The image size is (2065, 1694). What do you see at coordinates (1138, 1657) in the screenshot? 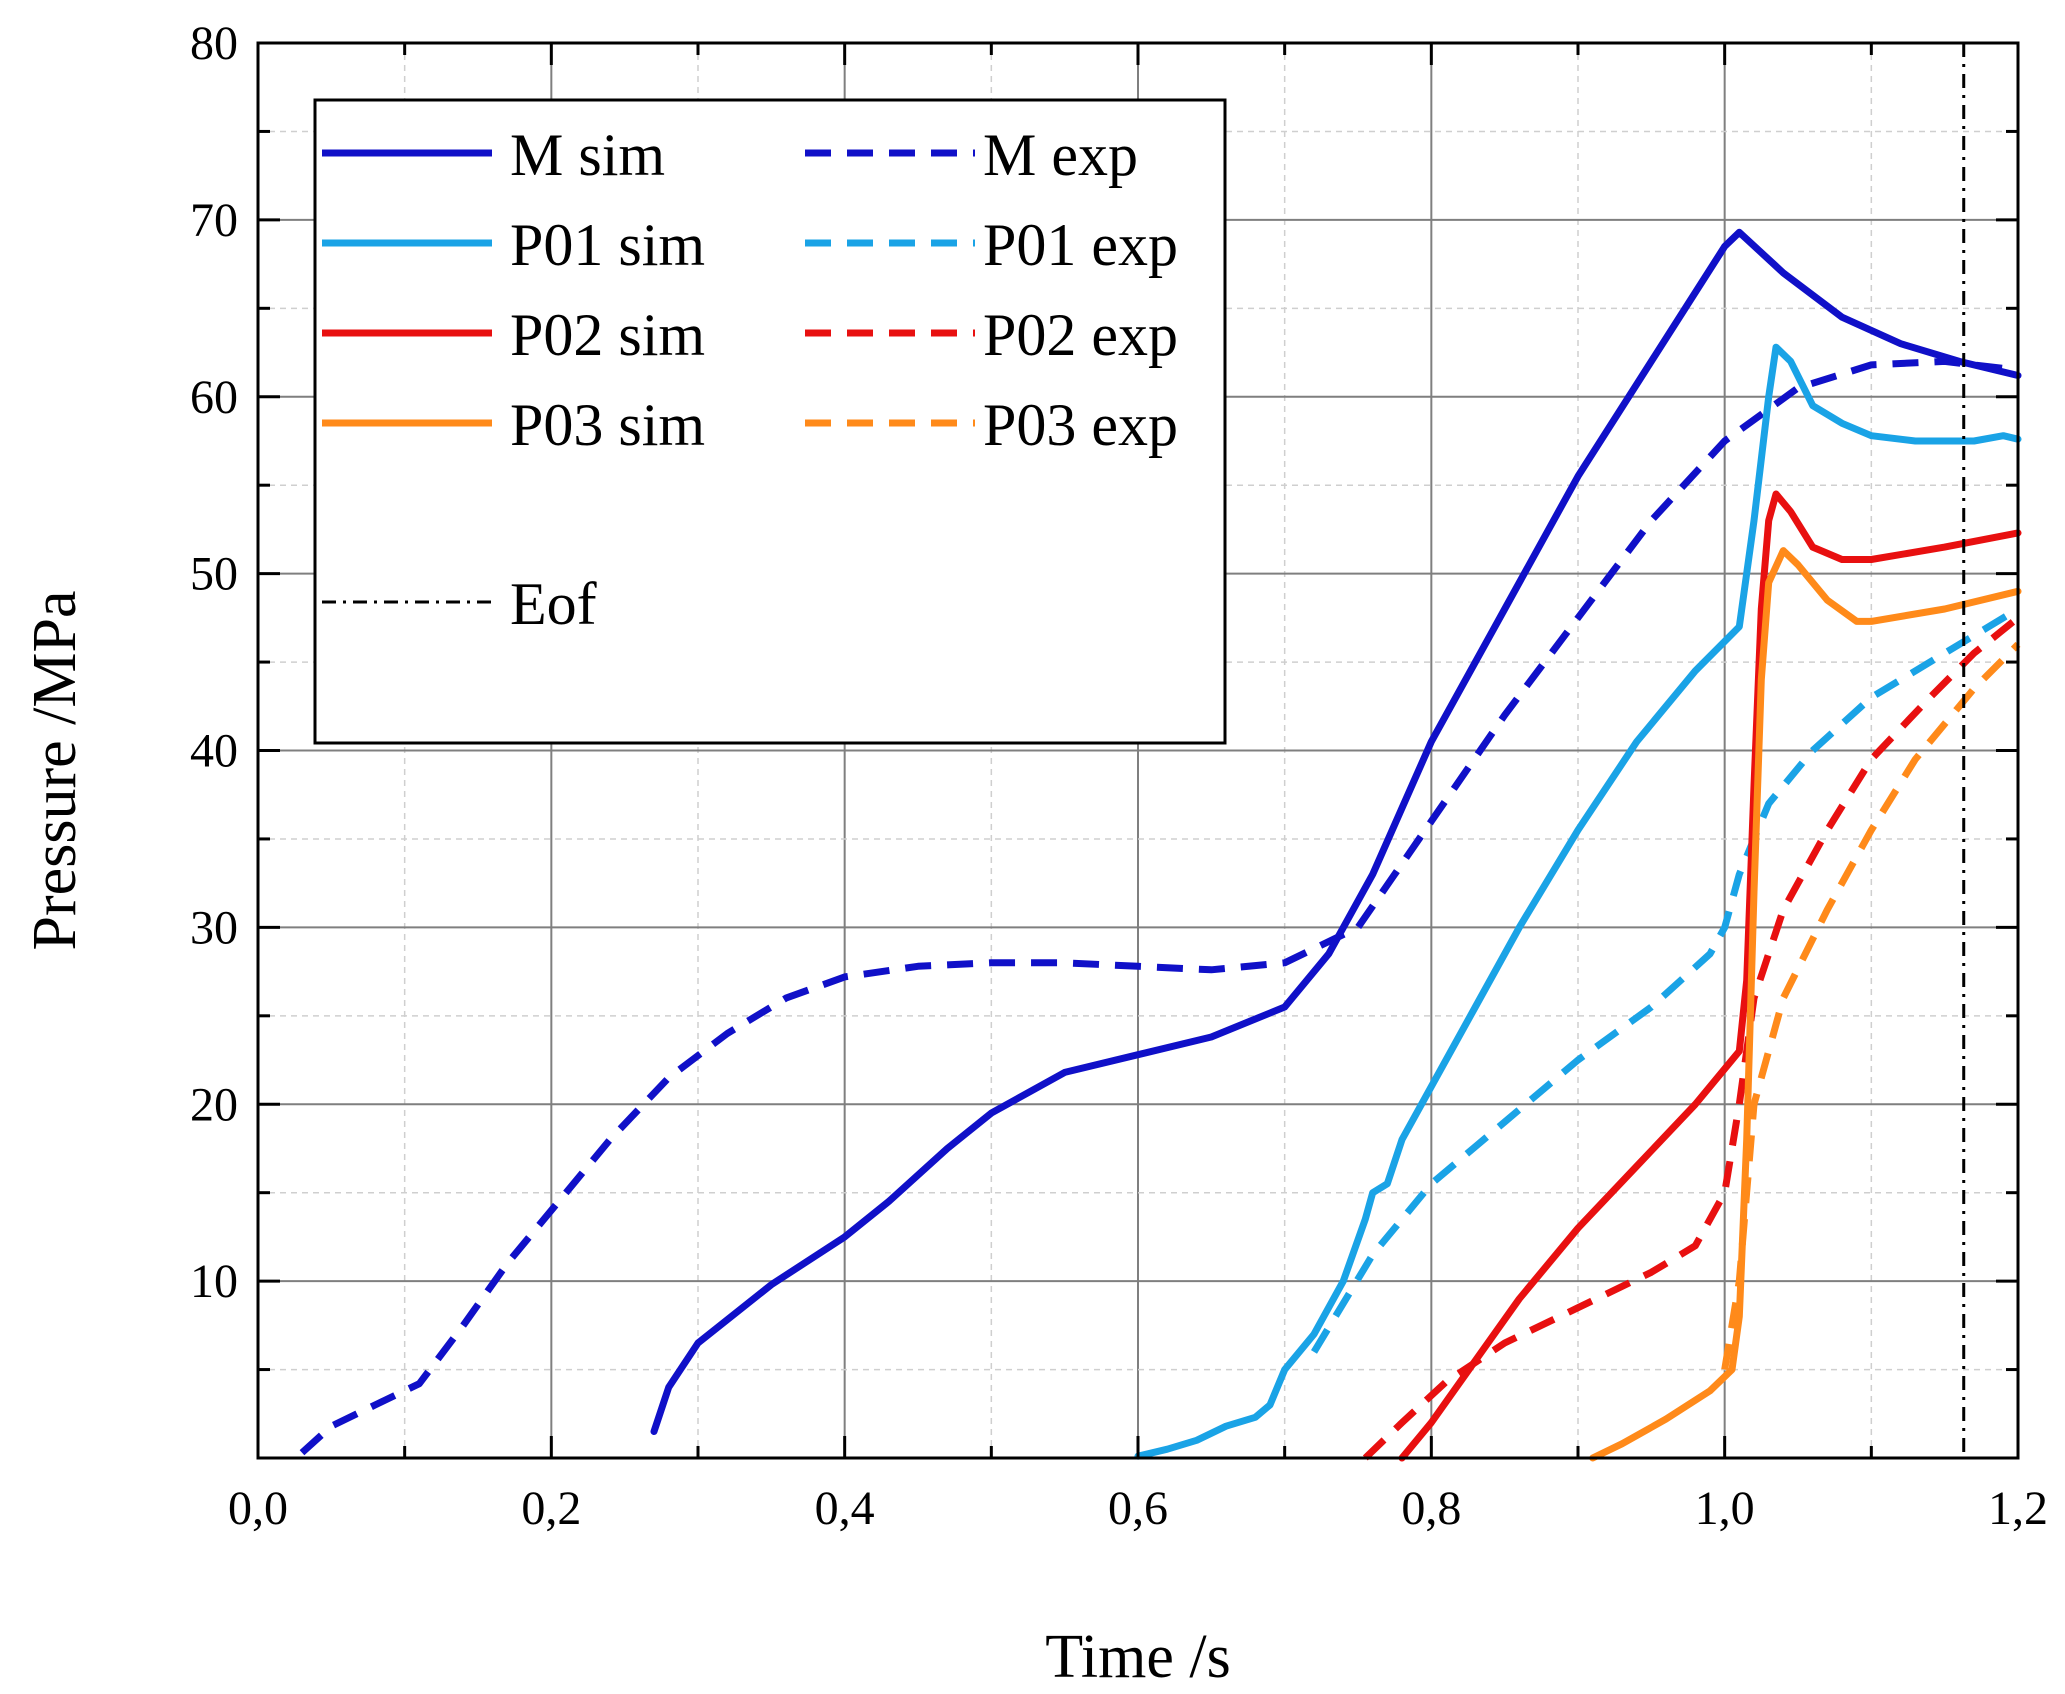
I see `x-axis-label: Time /s` at bounding box center [1138, 1657].